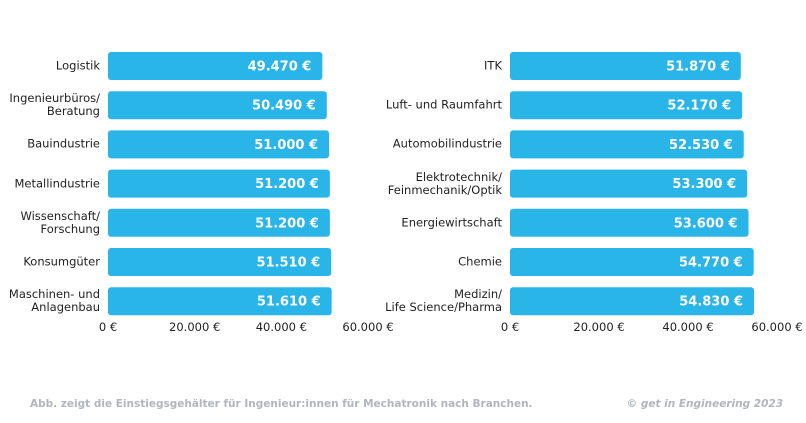  What do you see at coordinates (57, 183) in the screenshot?
I see `category-label: Metallindustrie` at bounding box center [57, 183].